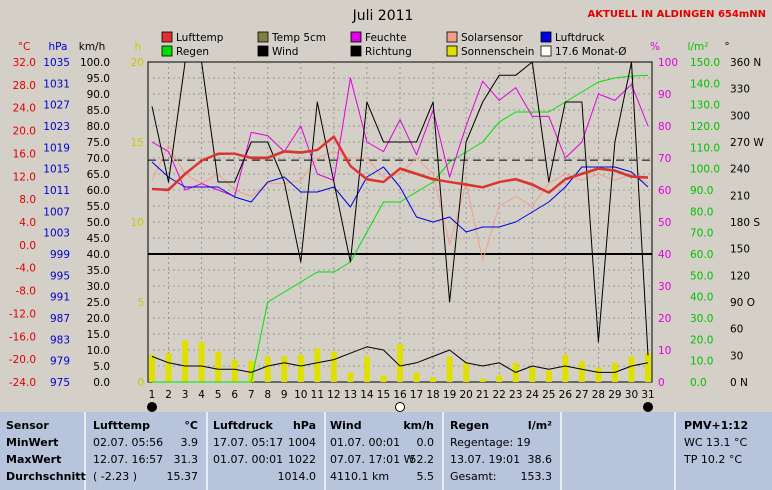  I want to click on x-tick-label: 28, so click(598, 395).